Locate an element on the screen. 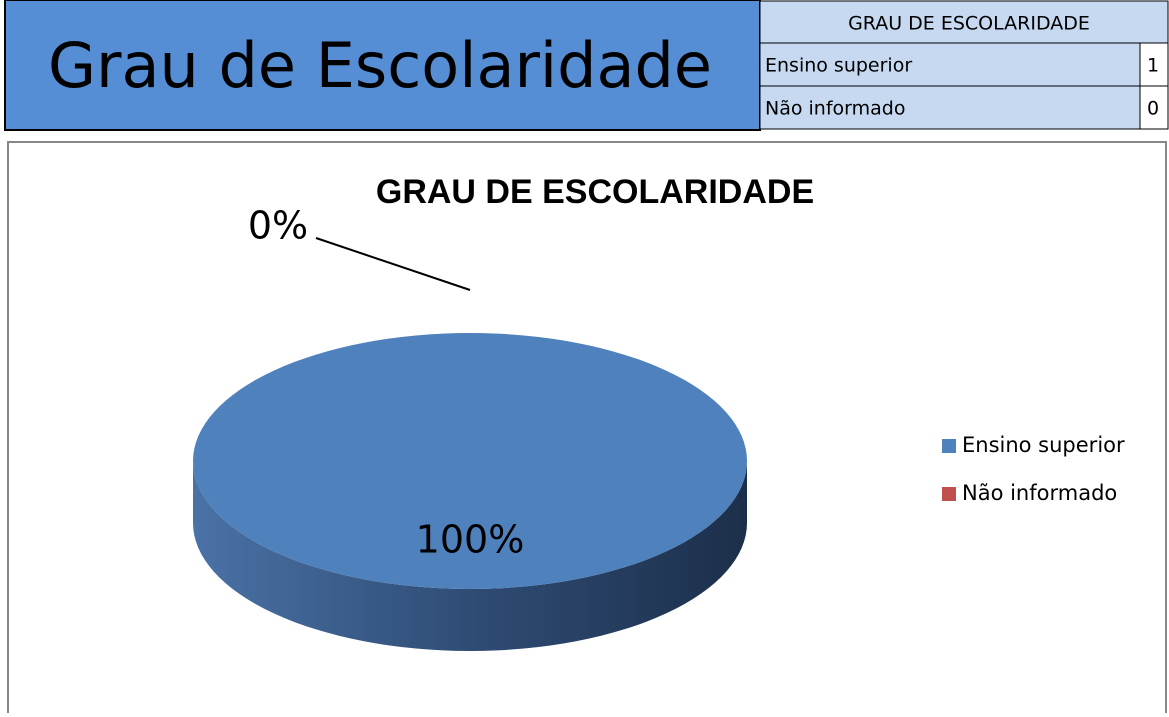  table-title: GRAU DE ESCOLARIDADE is located at coordinates (969, 24).